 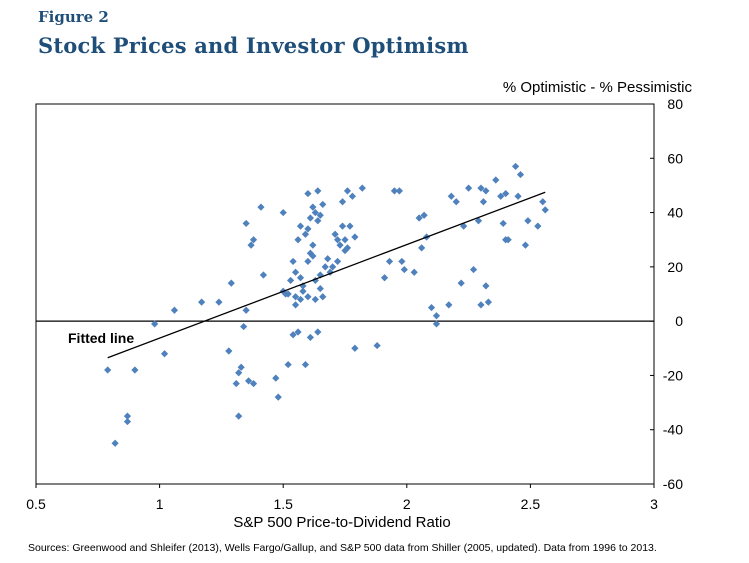 I want to click on y-tick-label: 0, so click(x=679, y=321).